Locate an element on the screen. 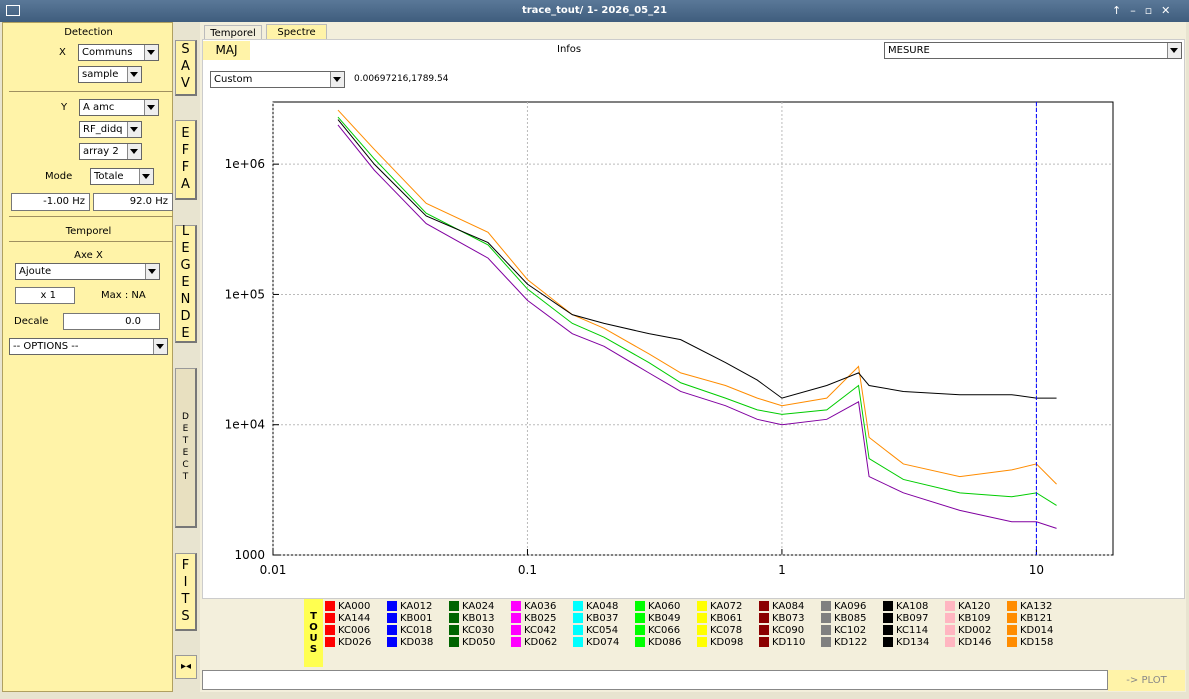 The width and height of the screenshot is (1189, 699). side-button: FITS is located at coordinates (186, 592).